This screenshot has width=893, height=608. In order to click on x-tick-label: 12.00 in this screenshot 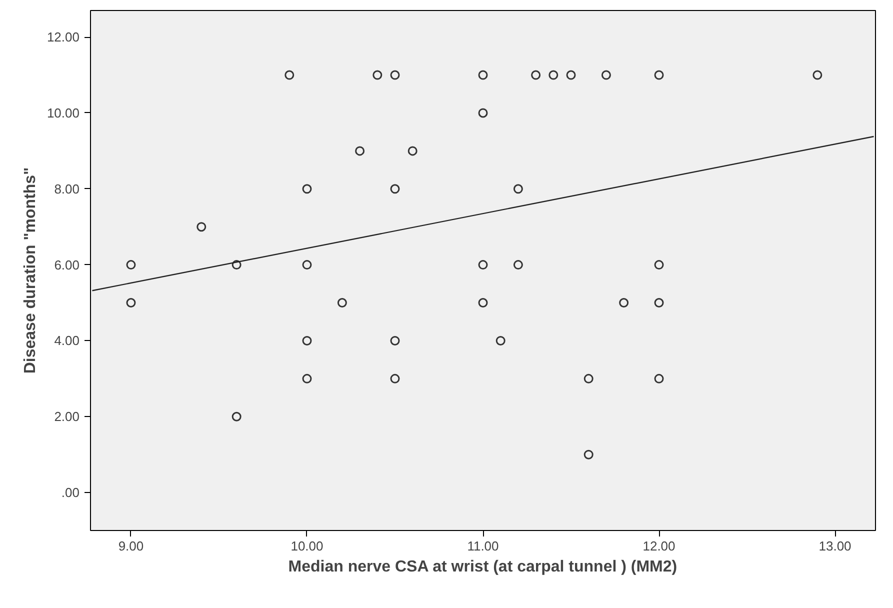, I will do `click(659, 546)`.